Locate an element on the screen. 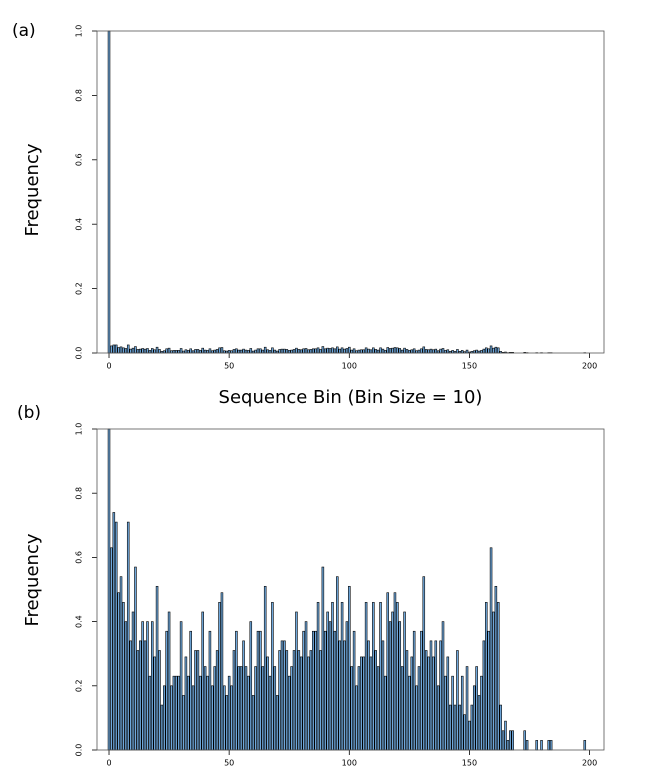 This screenshot has height=780, width=645. x-tick-label: 100 is located at coordinates (349, 366).